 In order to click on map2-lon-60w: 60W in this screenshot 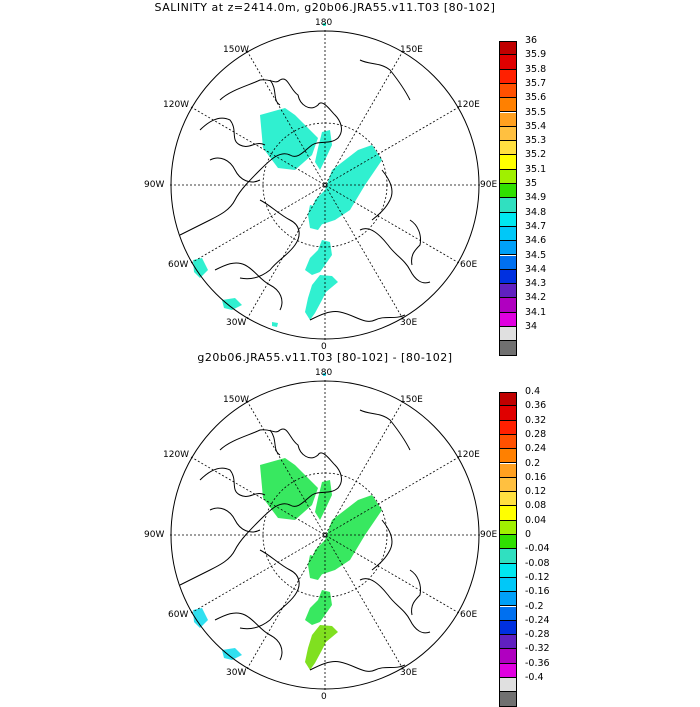, I will do `click(178, 615)`.